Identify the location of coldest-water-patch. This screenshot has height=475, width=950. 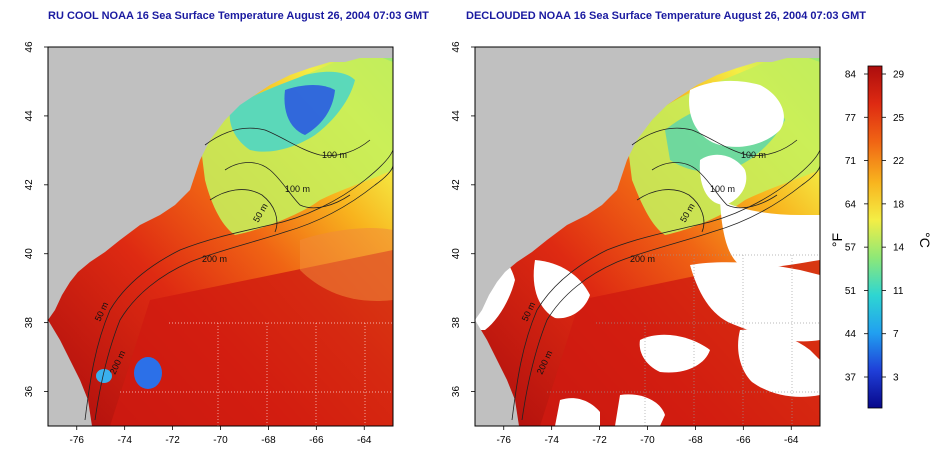
(309, 110).